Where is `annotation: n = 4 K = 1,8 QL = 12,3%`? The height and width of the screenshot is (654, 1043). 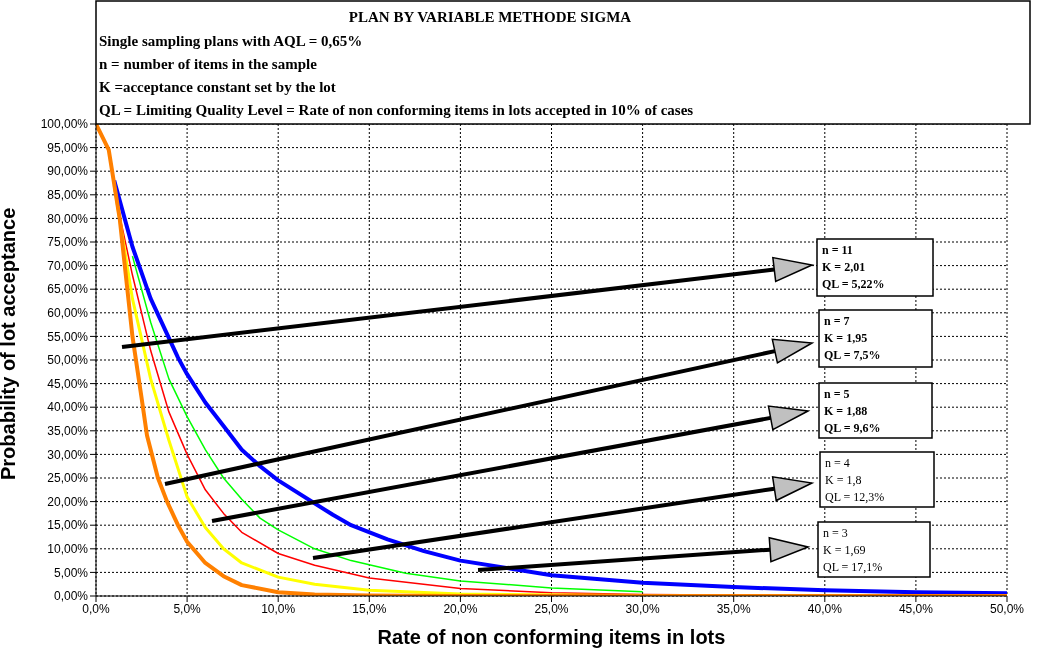 annotation: n = 4 K = 1,8 QL = 12,3% is located at coordinates (855, 480).